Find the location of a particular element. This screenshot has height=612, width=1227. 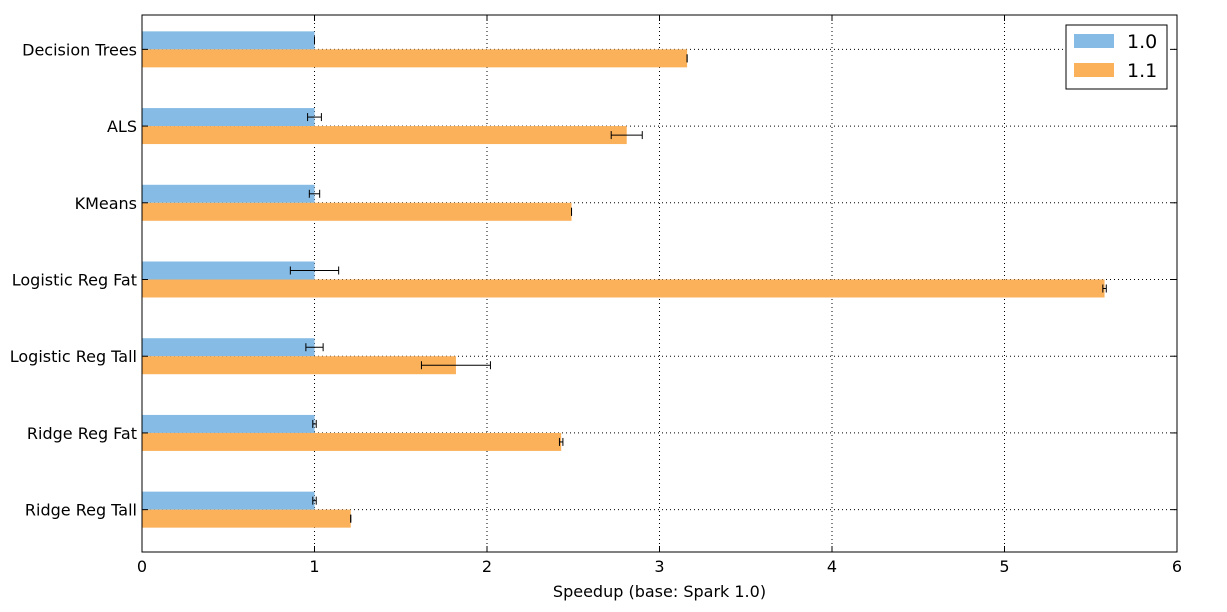

x-tick-label: 3 is located at coordinates (659, 566).